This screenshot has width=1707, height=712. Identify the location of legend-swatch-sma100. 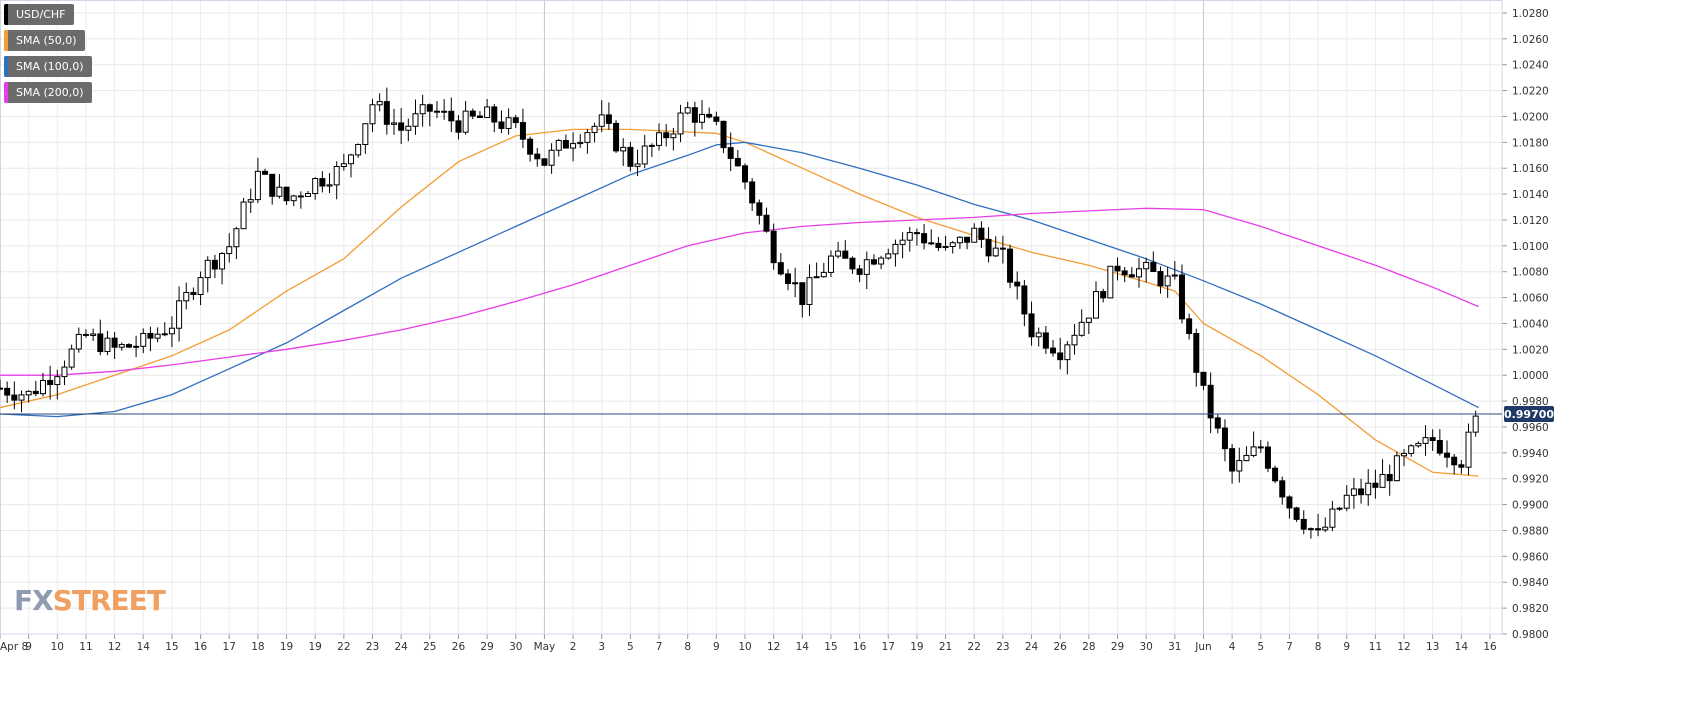
(6, 66).